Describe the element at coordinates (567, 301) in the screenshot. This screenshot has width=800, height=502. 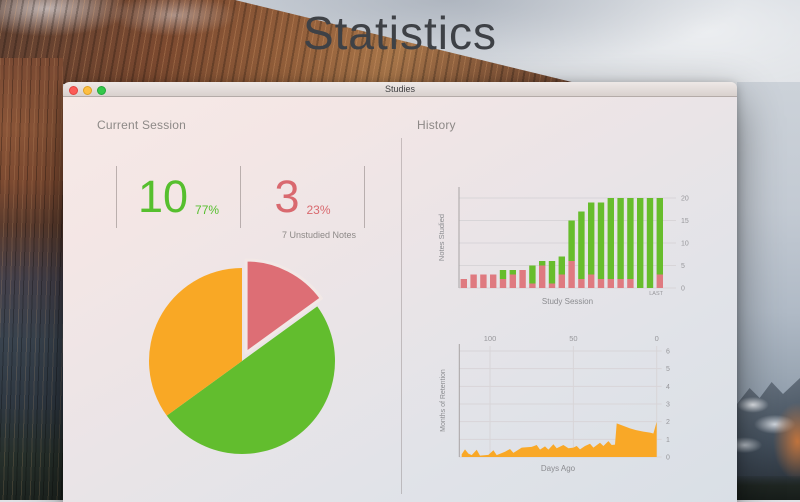
I see `svg-text: Study Session` at that location.